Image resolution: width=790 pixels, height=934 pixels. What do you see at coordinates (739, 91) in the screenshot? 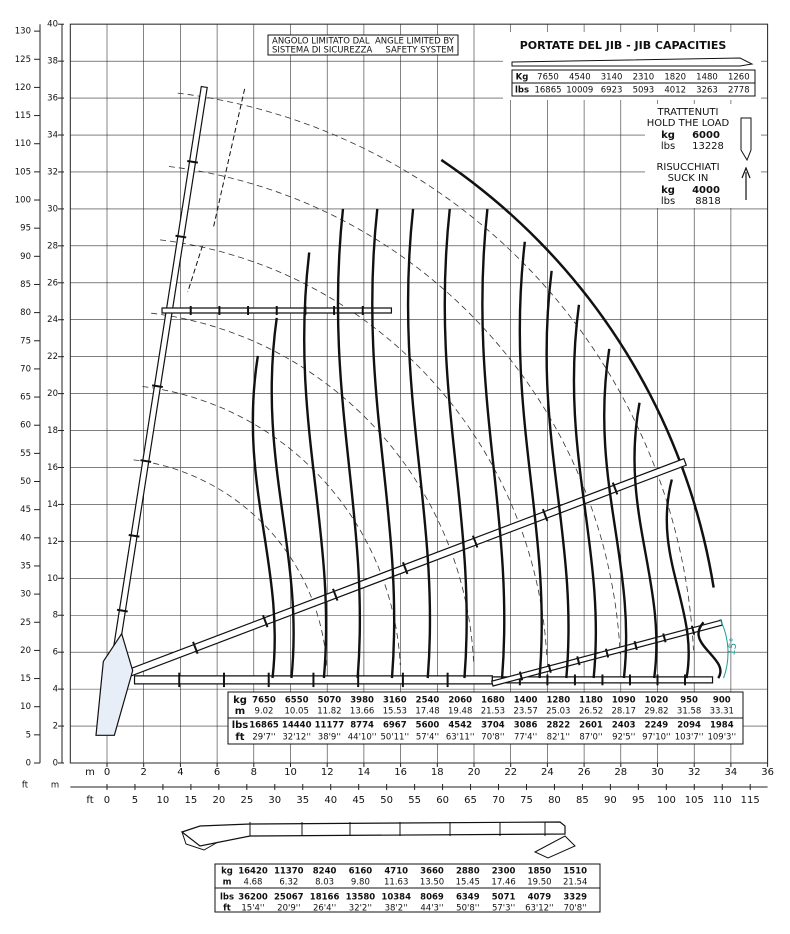
I see `table-cell: 2778` at bounding box center [739, 91].